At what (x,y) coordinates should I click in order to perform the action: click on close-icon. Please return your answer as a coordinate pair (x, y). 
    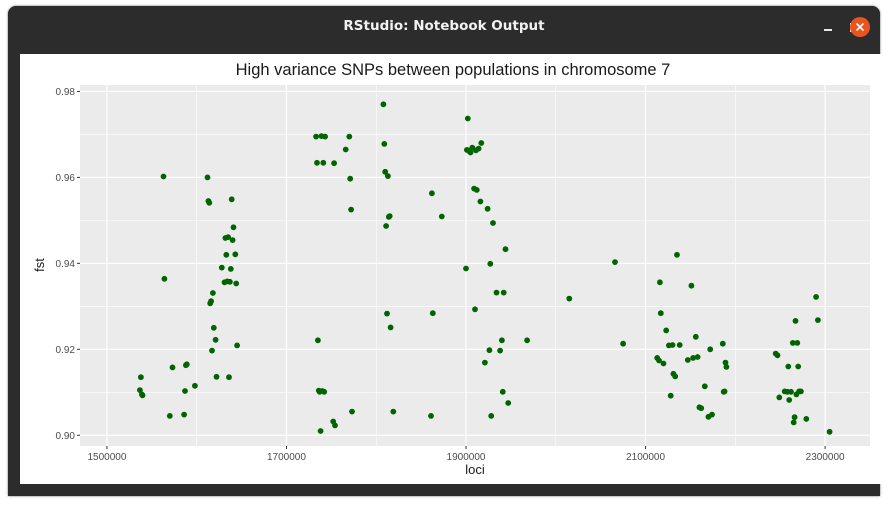
    Looking at the image, I should click on (860, 27).